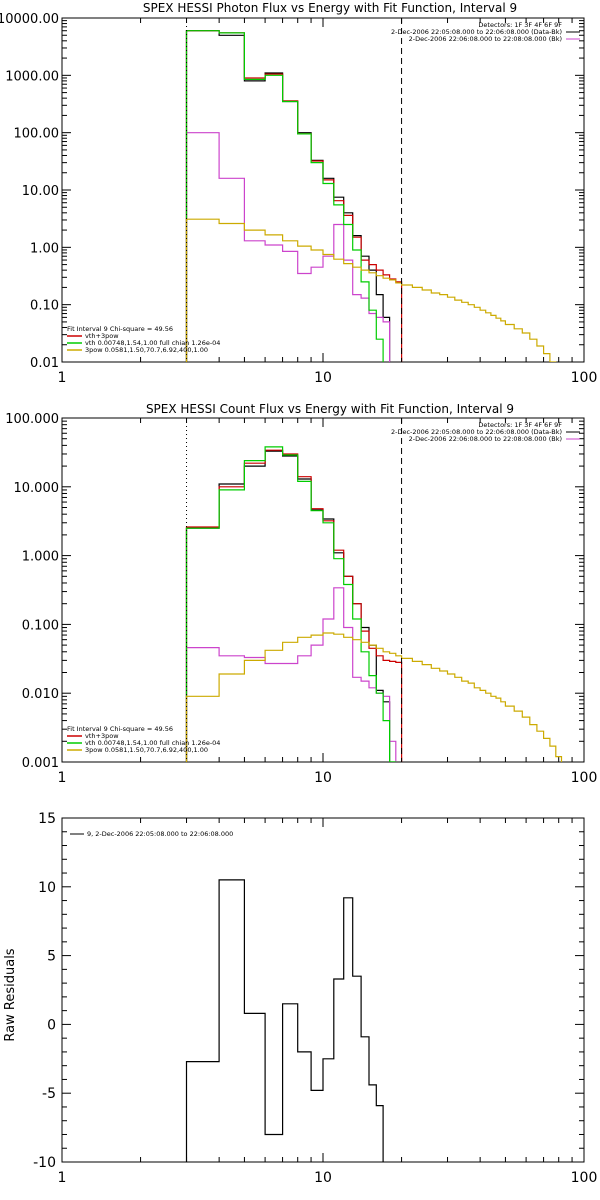  I want to click on y-tick-label: 1.00, so click(44, 248).